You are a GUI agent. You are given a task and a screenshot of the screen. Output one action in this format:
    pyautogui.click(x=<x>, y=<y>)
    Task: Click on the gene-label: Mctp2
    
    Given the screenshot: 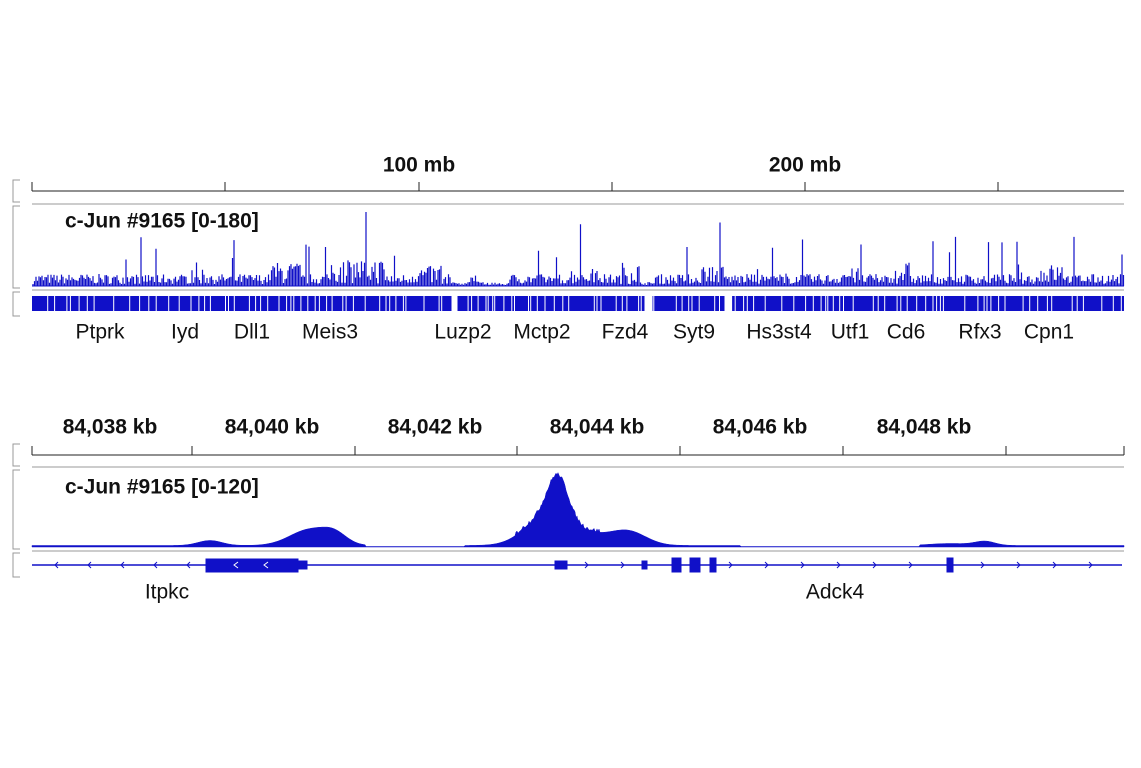 What is the action you would take?
    pyautogui.click(x=541, y=332)
    